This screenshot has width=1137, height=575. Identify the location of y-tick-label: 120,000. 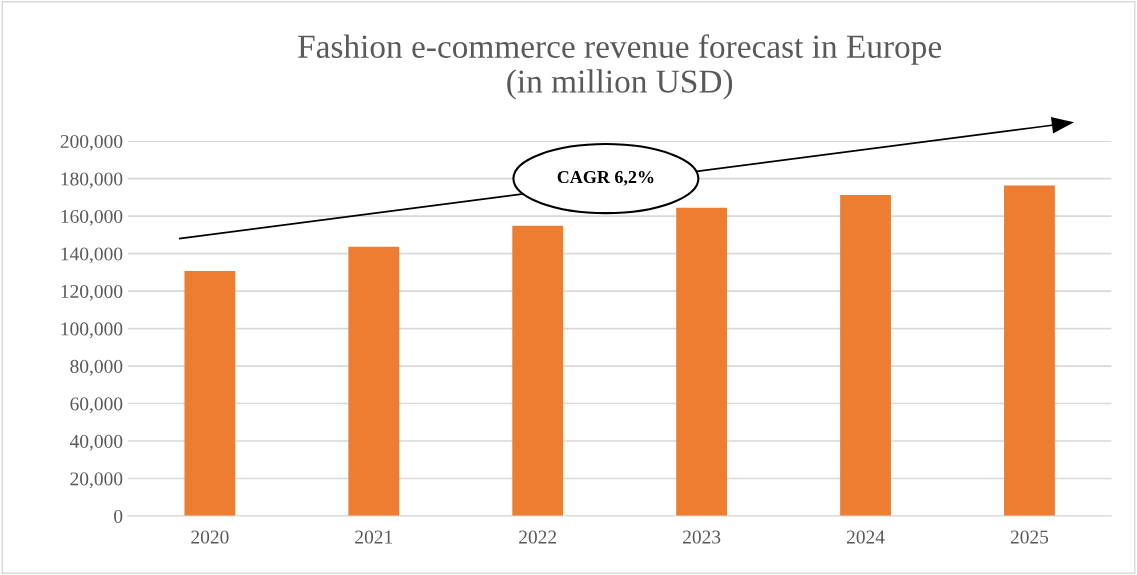
(92, 292).